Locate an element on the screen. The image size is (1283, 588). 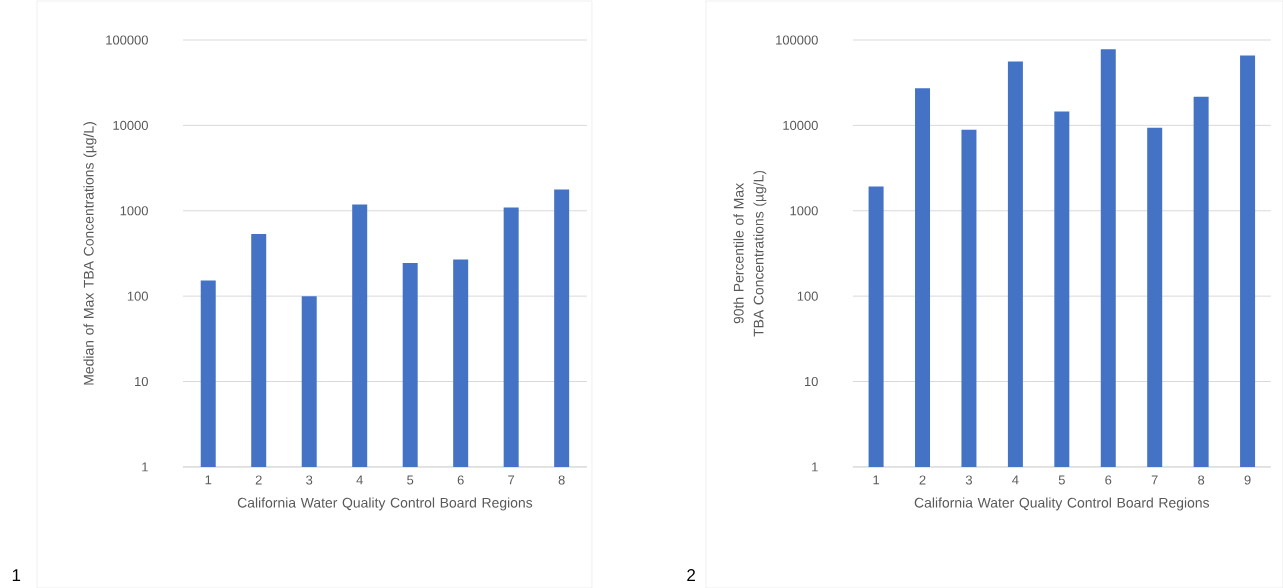
y-axis-title: Median of Max TBA Concentrations (µg/L) is located at coordinates (90, 253).